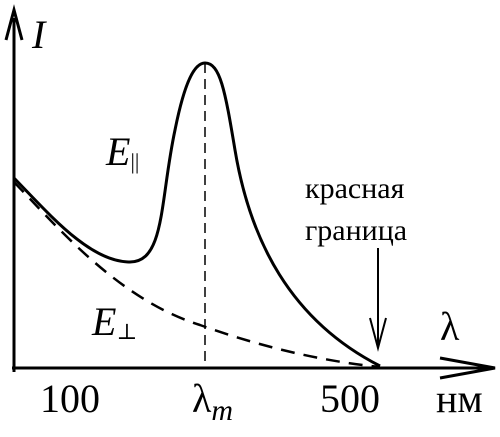  Describe the element at coordinates (459, 398) in the screenshot. I see `unit-label: нм` at that location.